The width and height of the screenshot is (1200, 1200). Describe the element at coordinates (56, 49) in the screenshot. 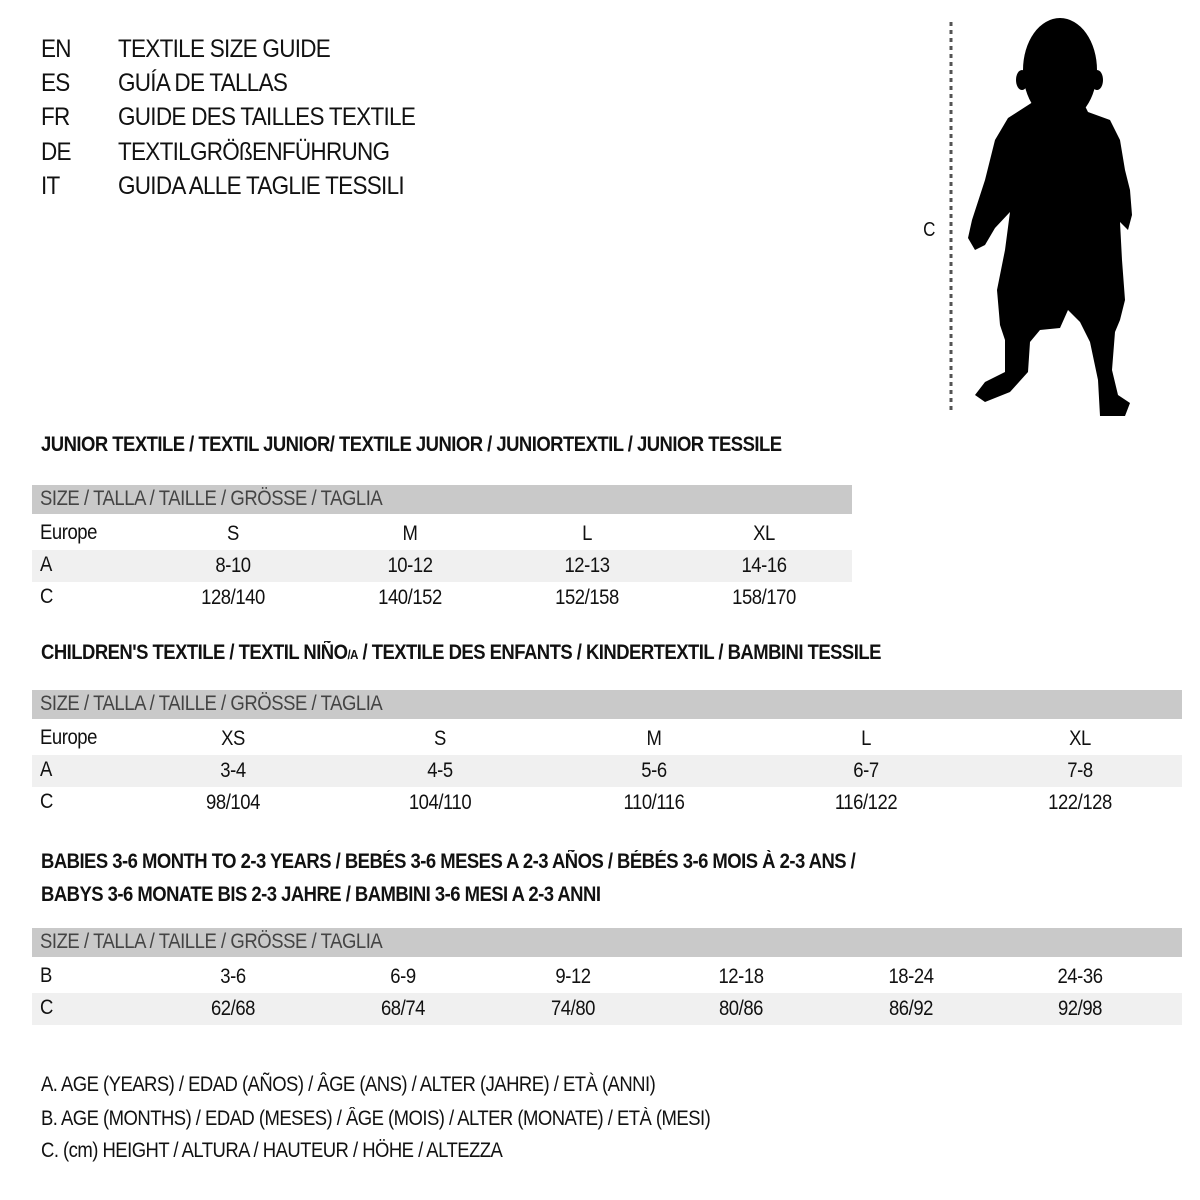

I see `lang-code: EN` at that location.